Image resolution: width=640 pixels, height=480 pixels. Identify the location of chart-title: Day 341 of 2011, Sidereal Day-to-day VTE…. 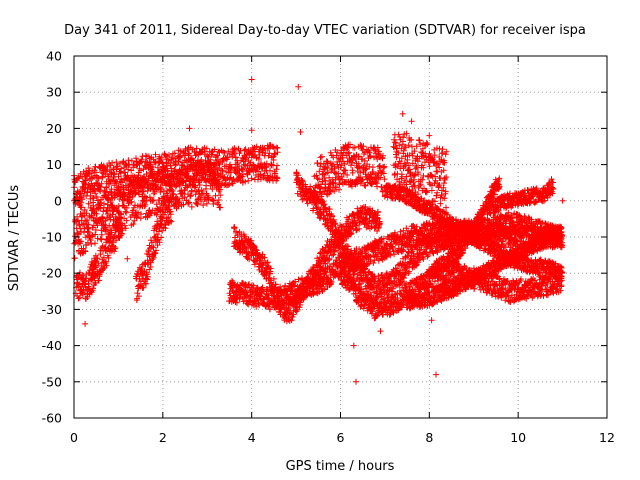
(325, 30).